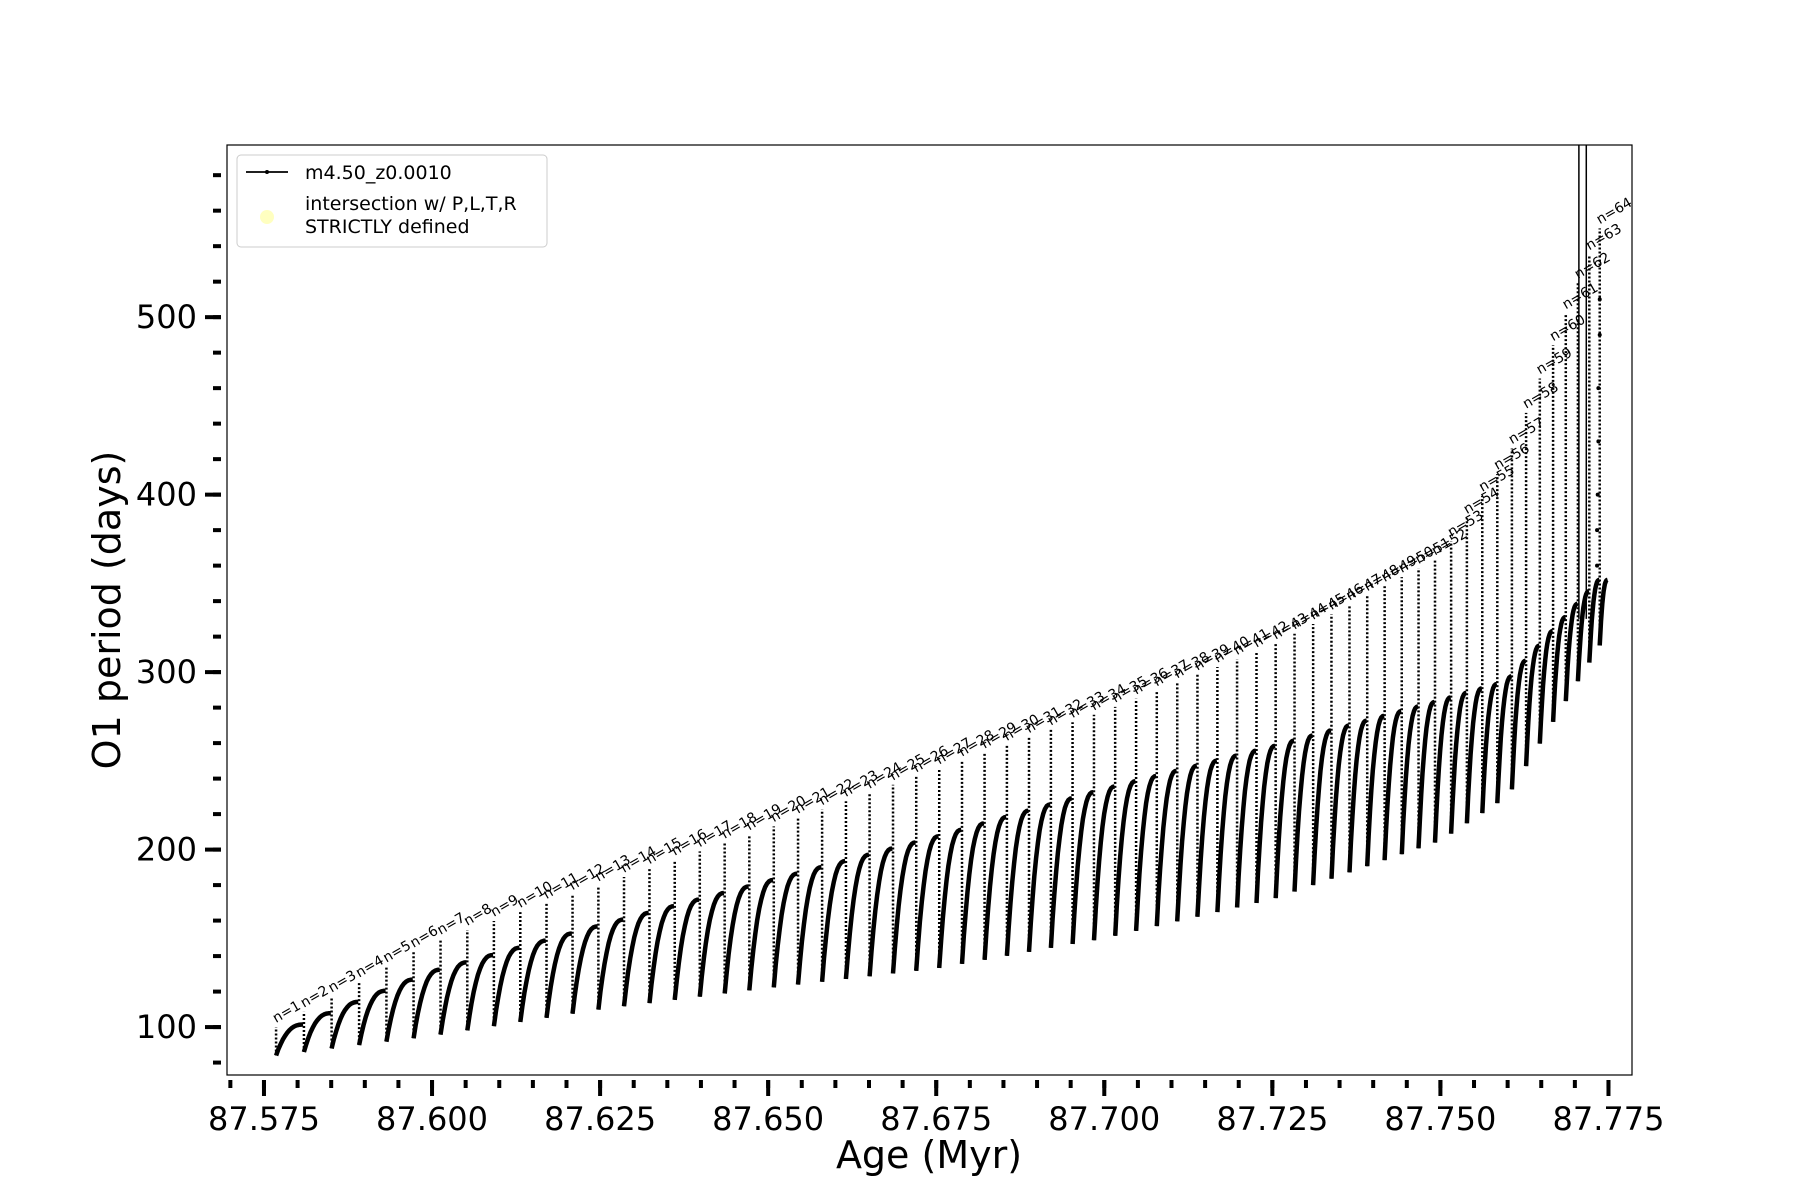  I want to click on y-tick-label: 200, so click(166, 850).